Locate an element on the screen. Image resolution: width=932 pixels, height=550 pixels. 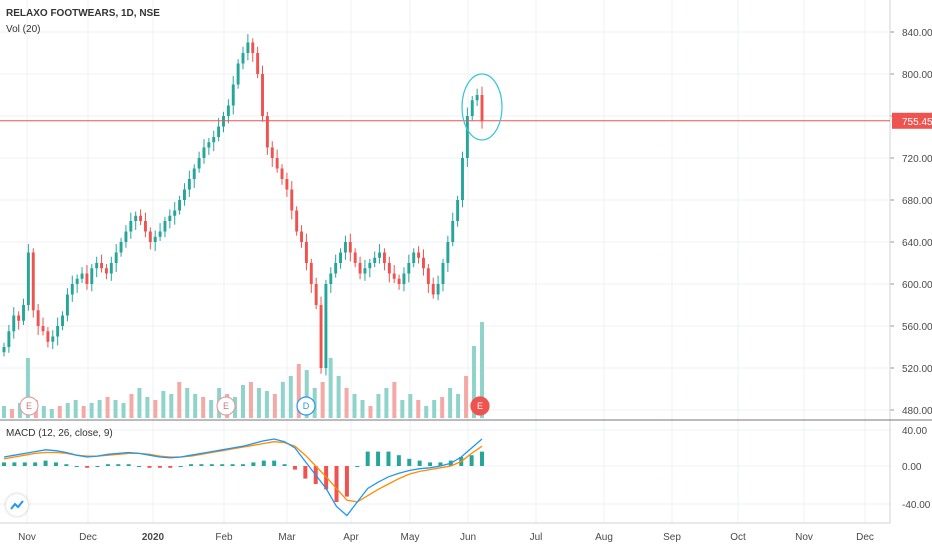
time-axis-label: Jun is located at coordinates (468, 537).